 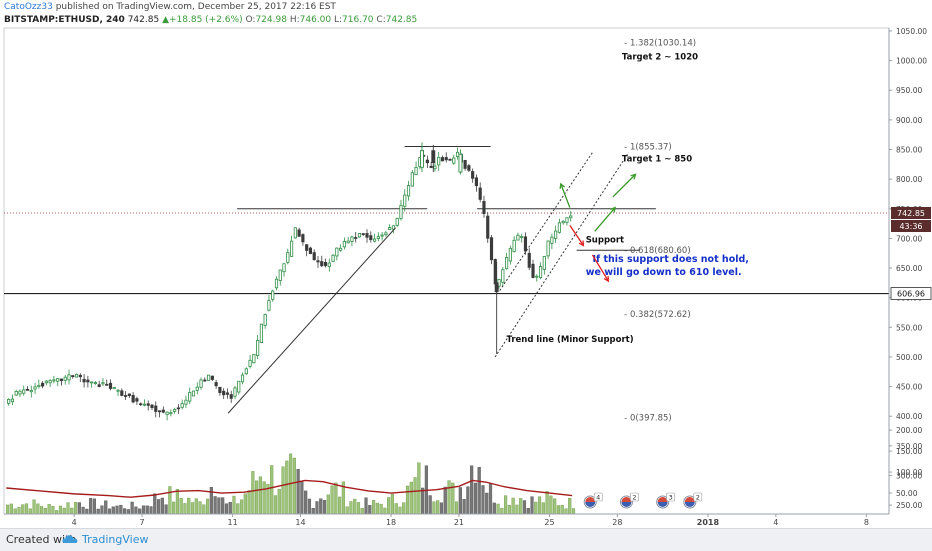 I want to click on time-tick-label: 14, so click(x=300, y=522).